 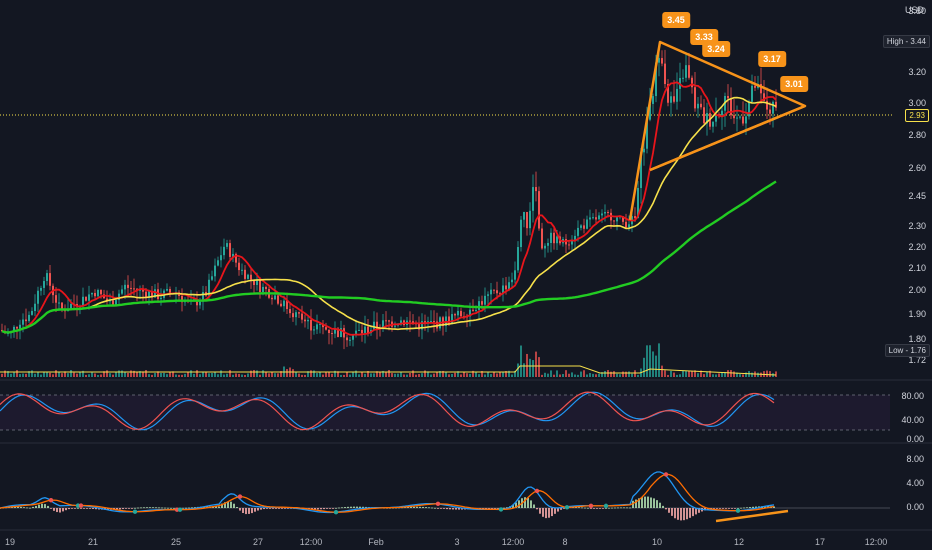 I want to click on macd-tick-label: 4.00, so click(x=915, y=483).